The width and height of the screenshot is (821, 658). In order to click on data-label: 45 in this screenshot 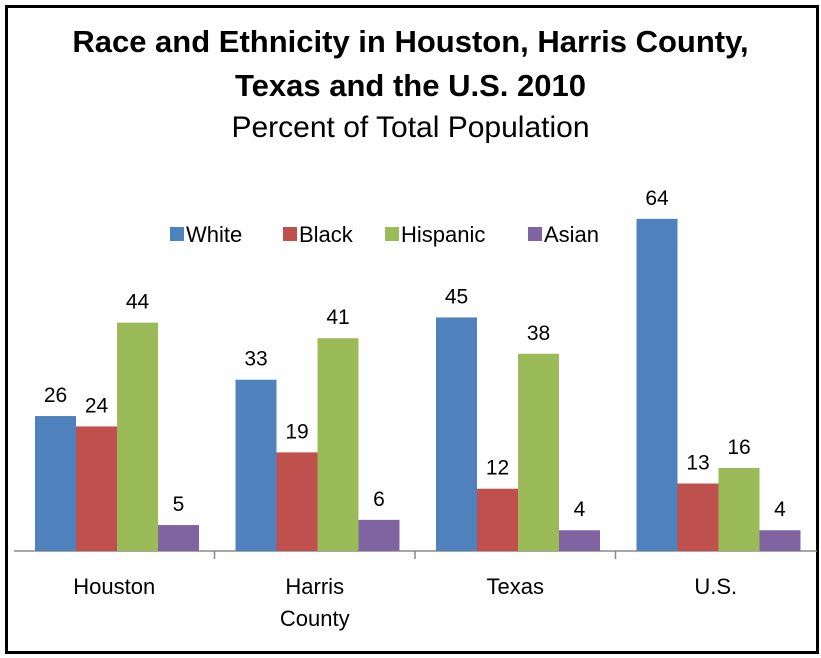, I will do `click(456, 296)`.